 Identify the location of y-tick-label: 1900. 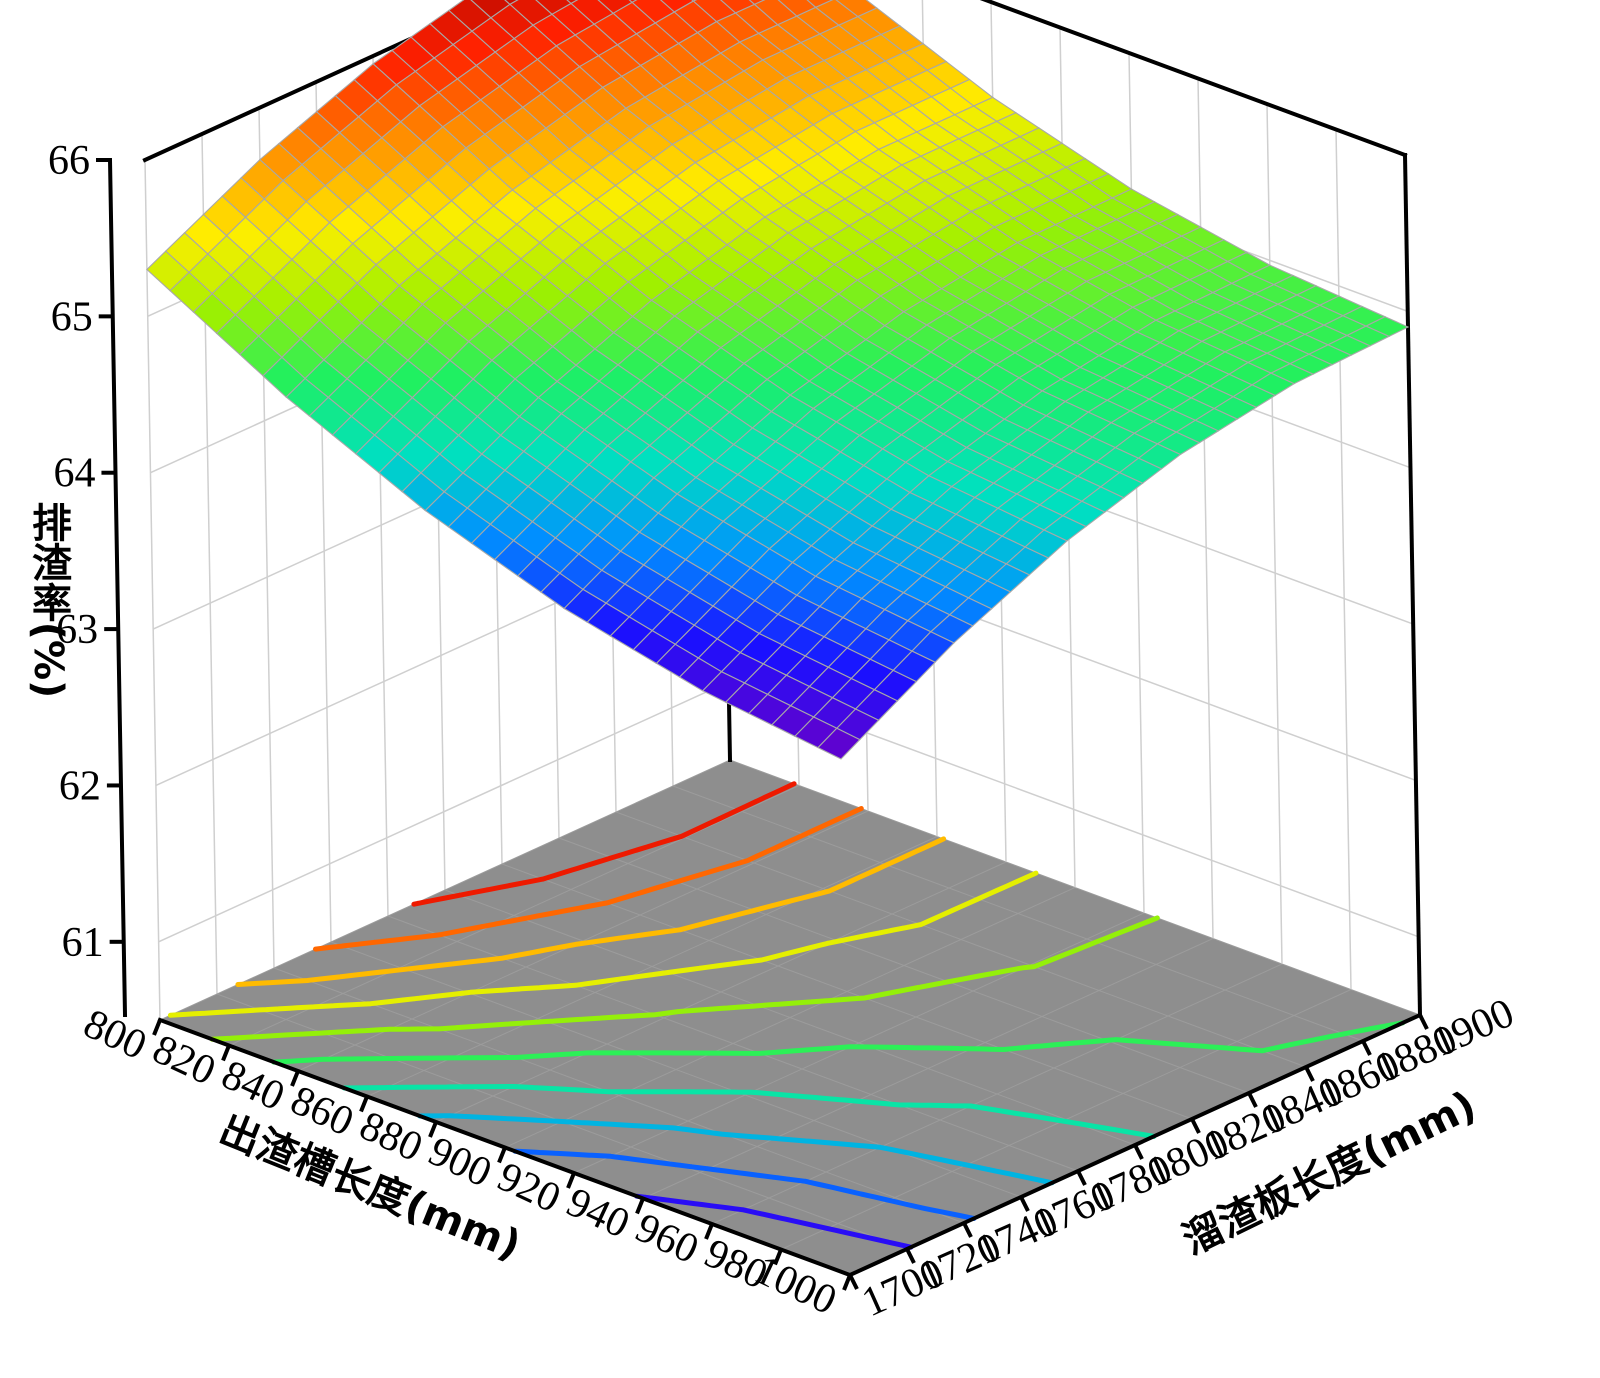
(1472, 1028).